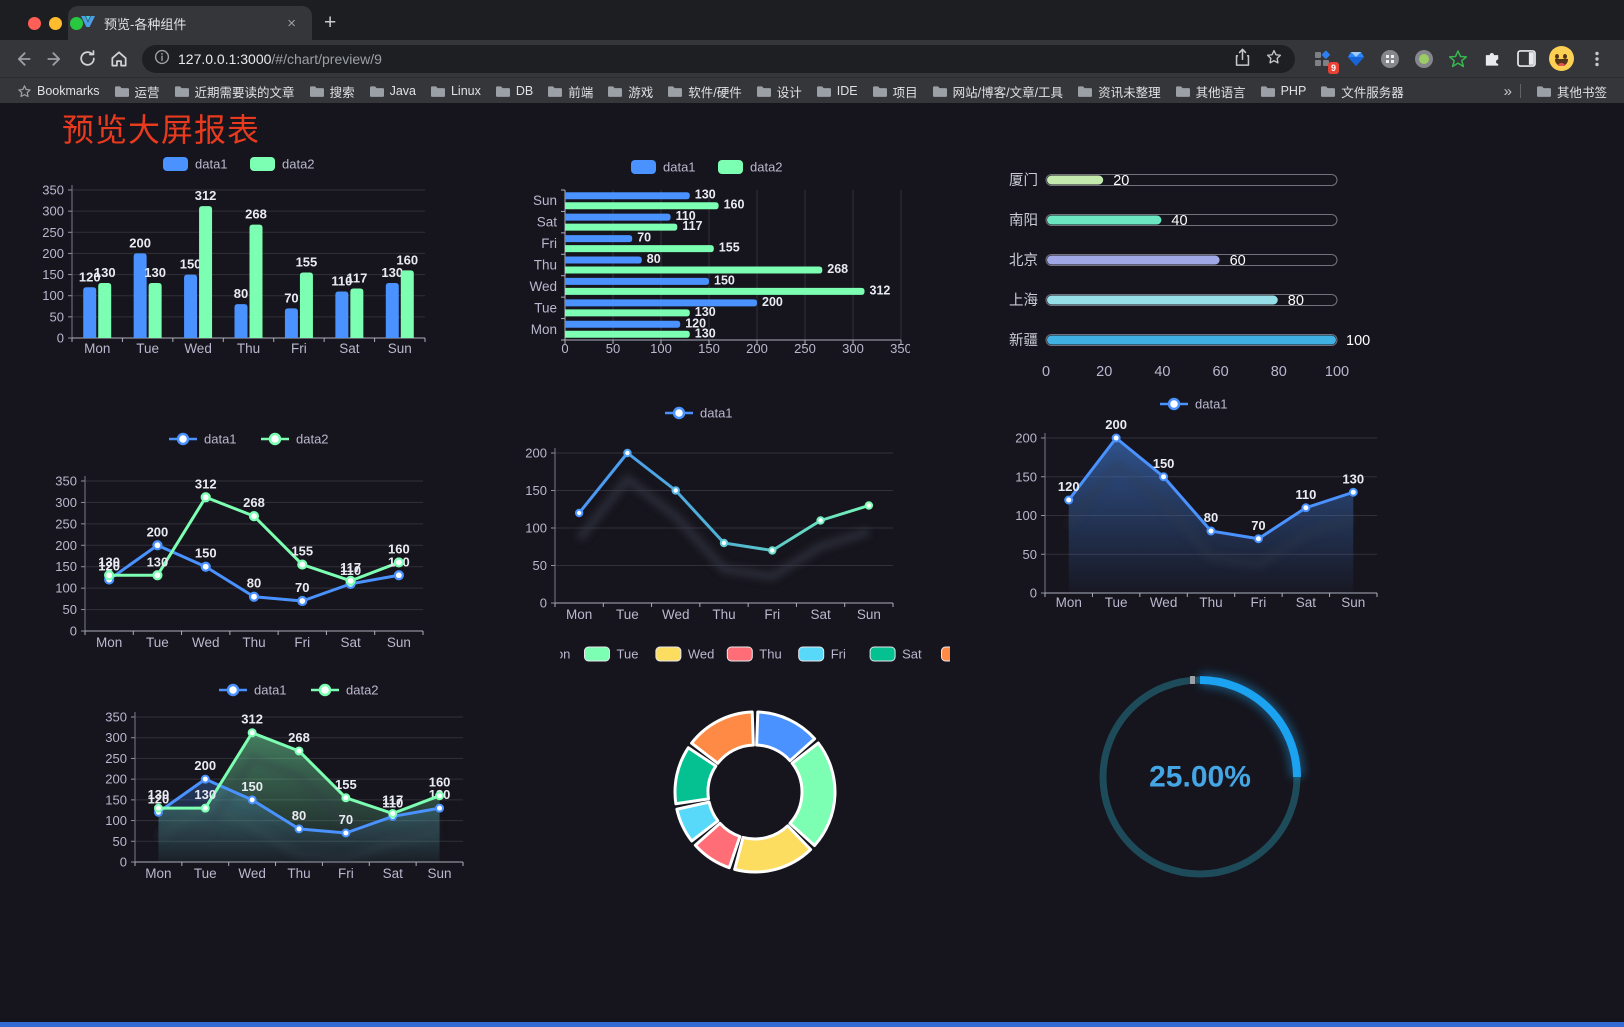  Describe the element at coordinates (779, 91) in the screenshot. I see `bookmark-folder: 设计` at that location.